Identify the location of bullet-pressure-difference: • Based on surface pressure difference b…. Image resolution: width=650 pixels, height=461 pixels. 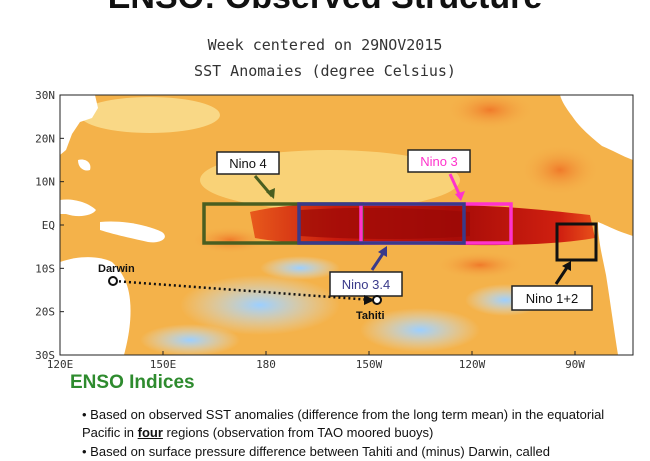
(362, 452).